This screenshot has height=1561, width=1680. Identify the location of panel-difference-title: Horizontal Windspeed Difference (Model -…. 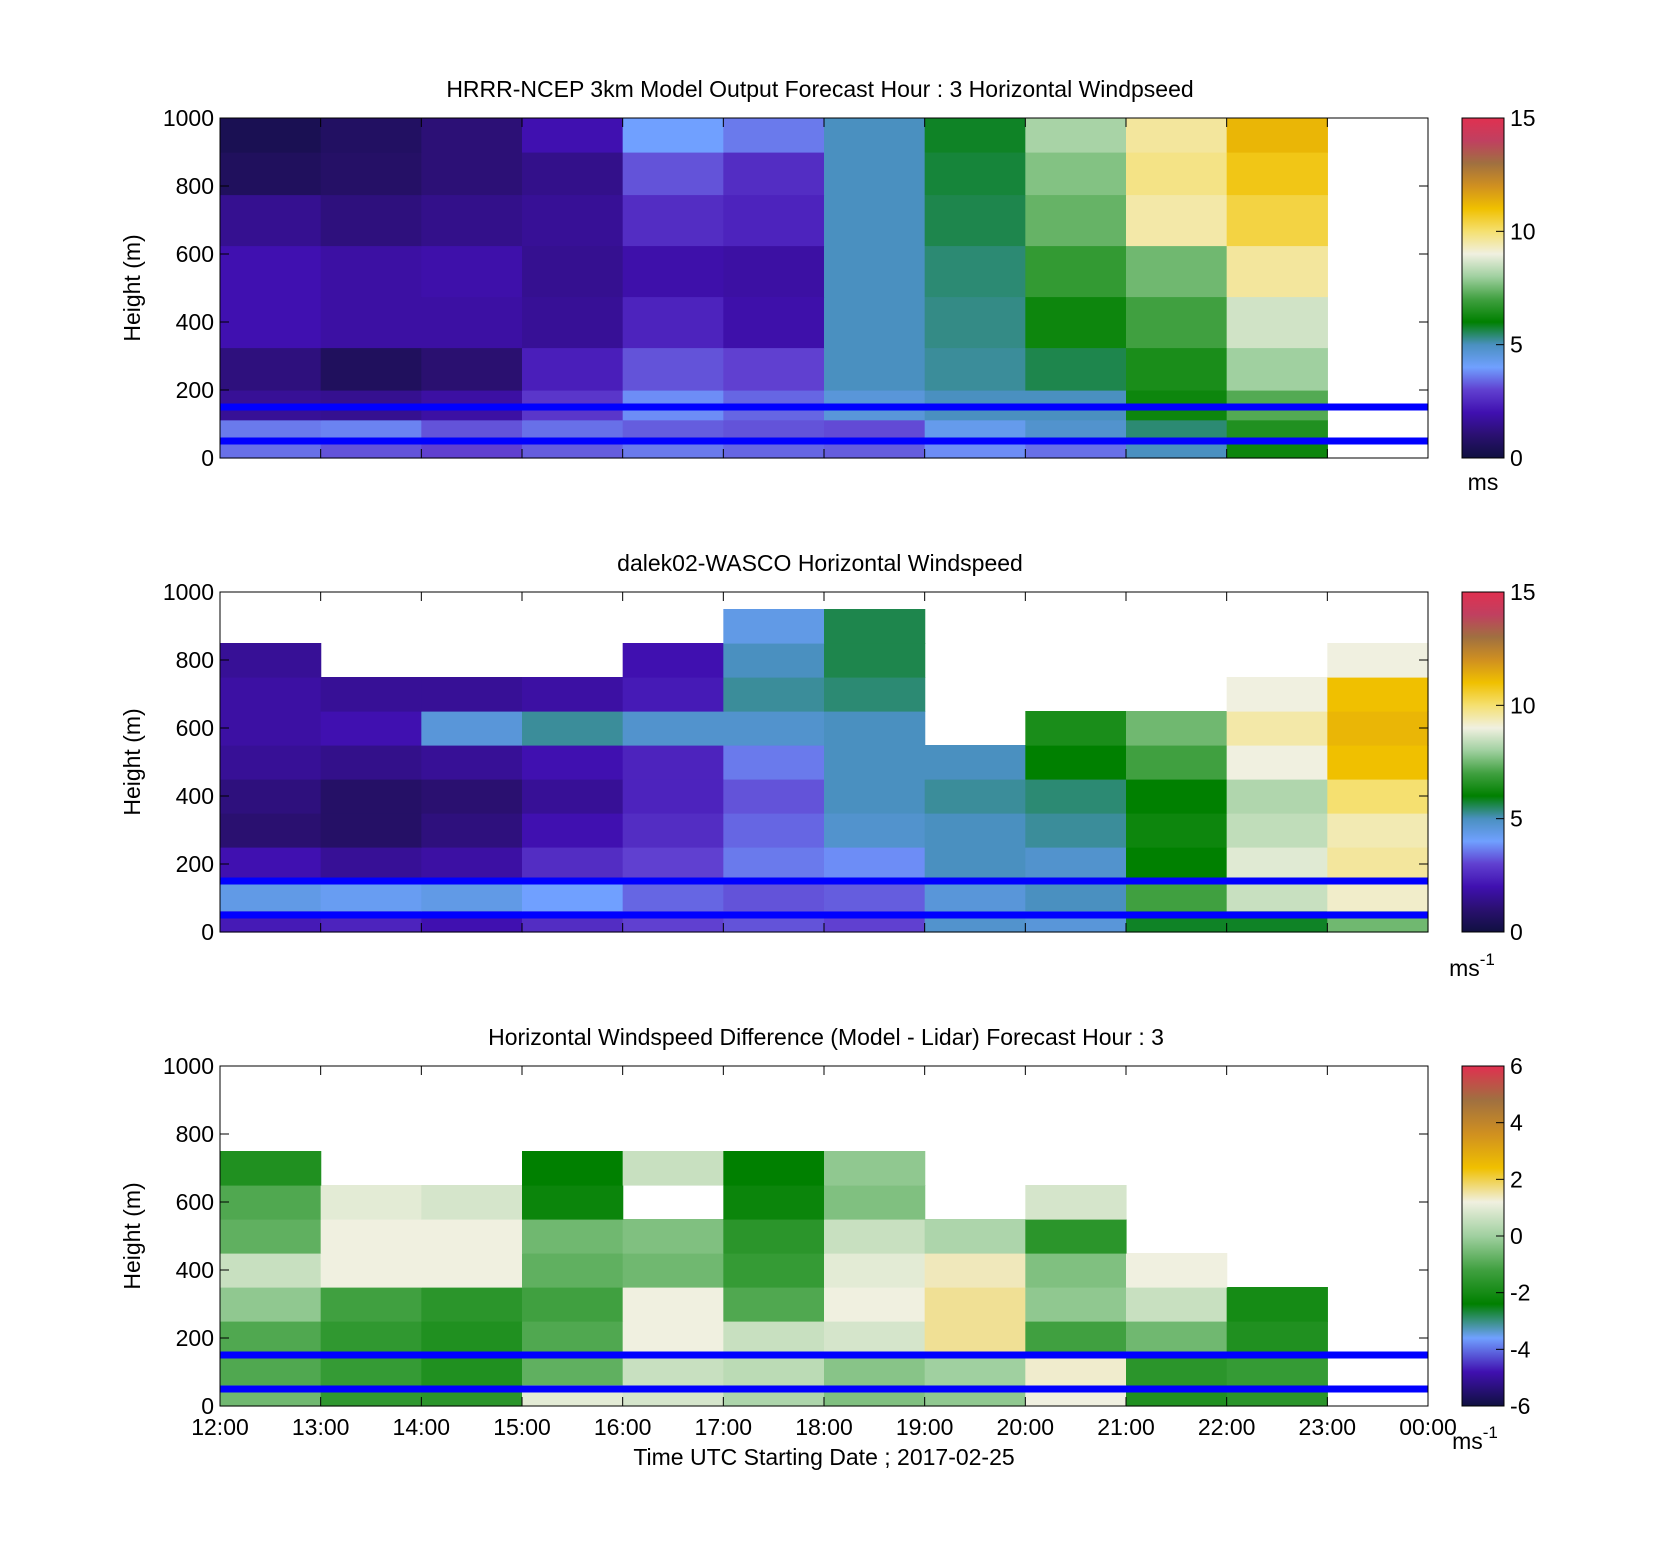
(826, 1037).